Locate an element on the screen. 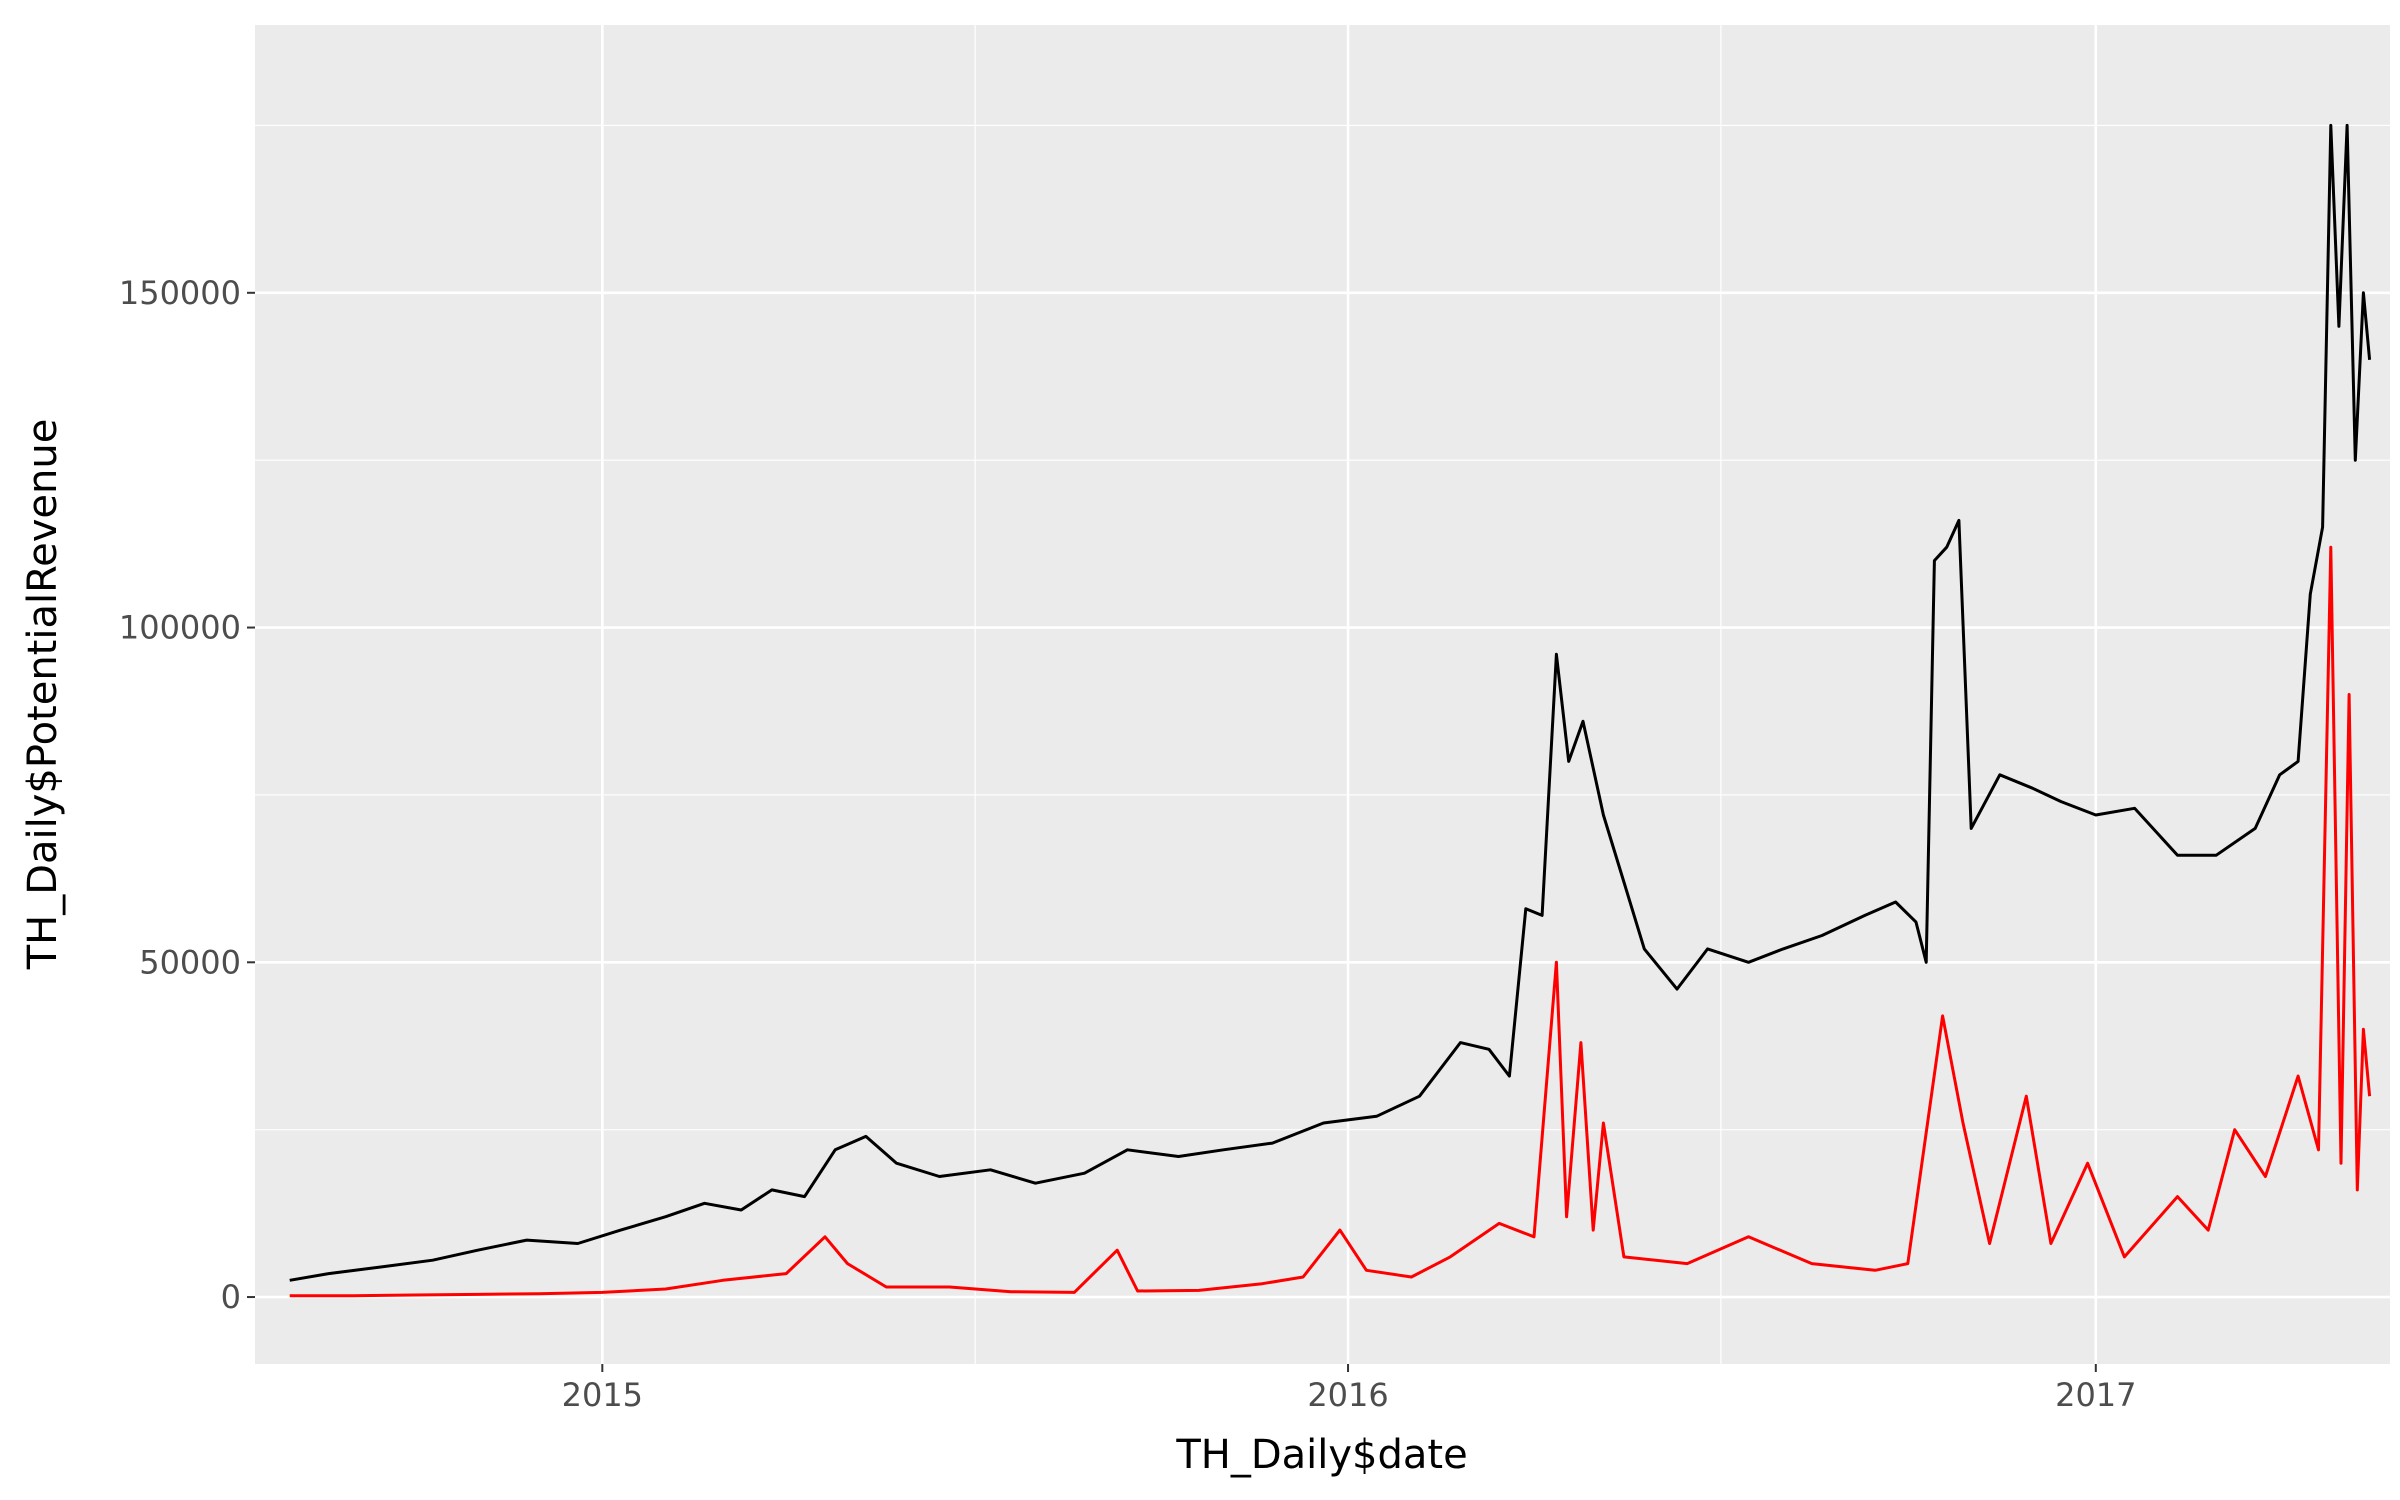  y-tick-label: 100000 is located at coordinates (180, 628).